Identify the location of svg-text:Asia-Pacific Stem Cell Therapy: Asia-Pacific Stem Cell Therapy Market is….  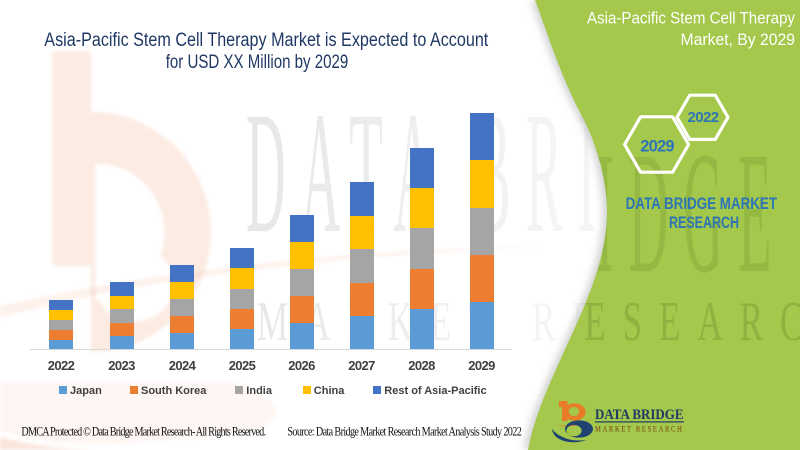
(266, 40).